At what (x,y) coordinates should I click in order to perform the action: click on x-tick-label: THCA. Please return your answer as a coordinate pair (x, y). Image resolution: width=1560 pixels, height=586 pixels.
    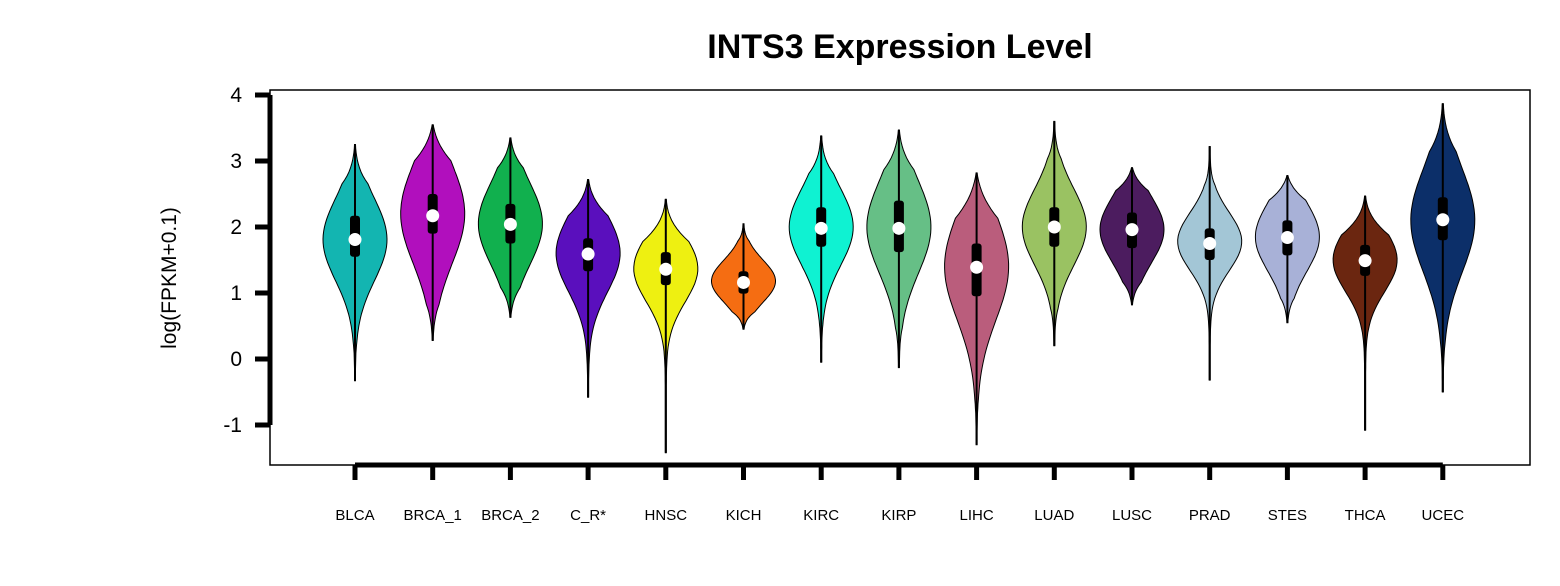
    Looking at the image, I should click on (1365, 515).